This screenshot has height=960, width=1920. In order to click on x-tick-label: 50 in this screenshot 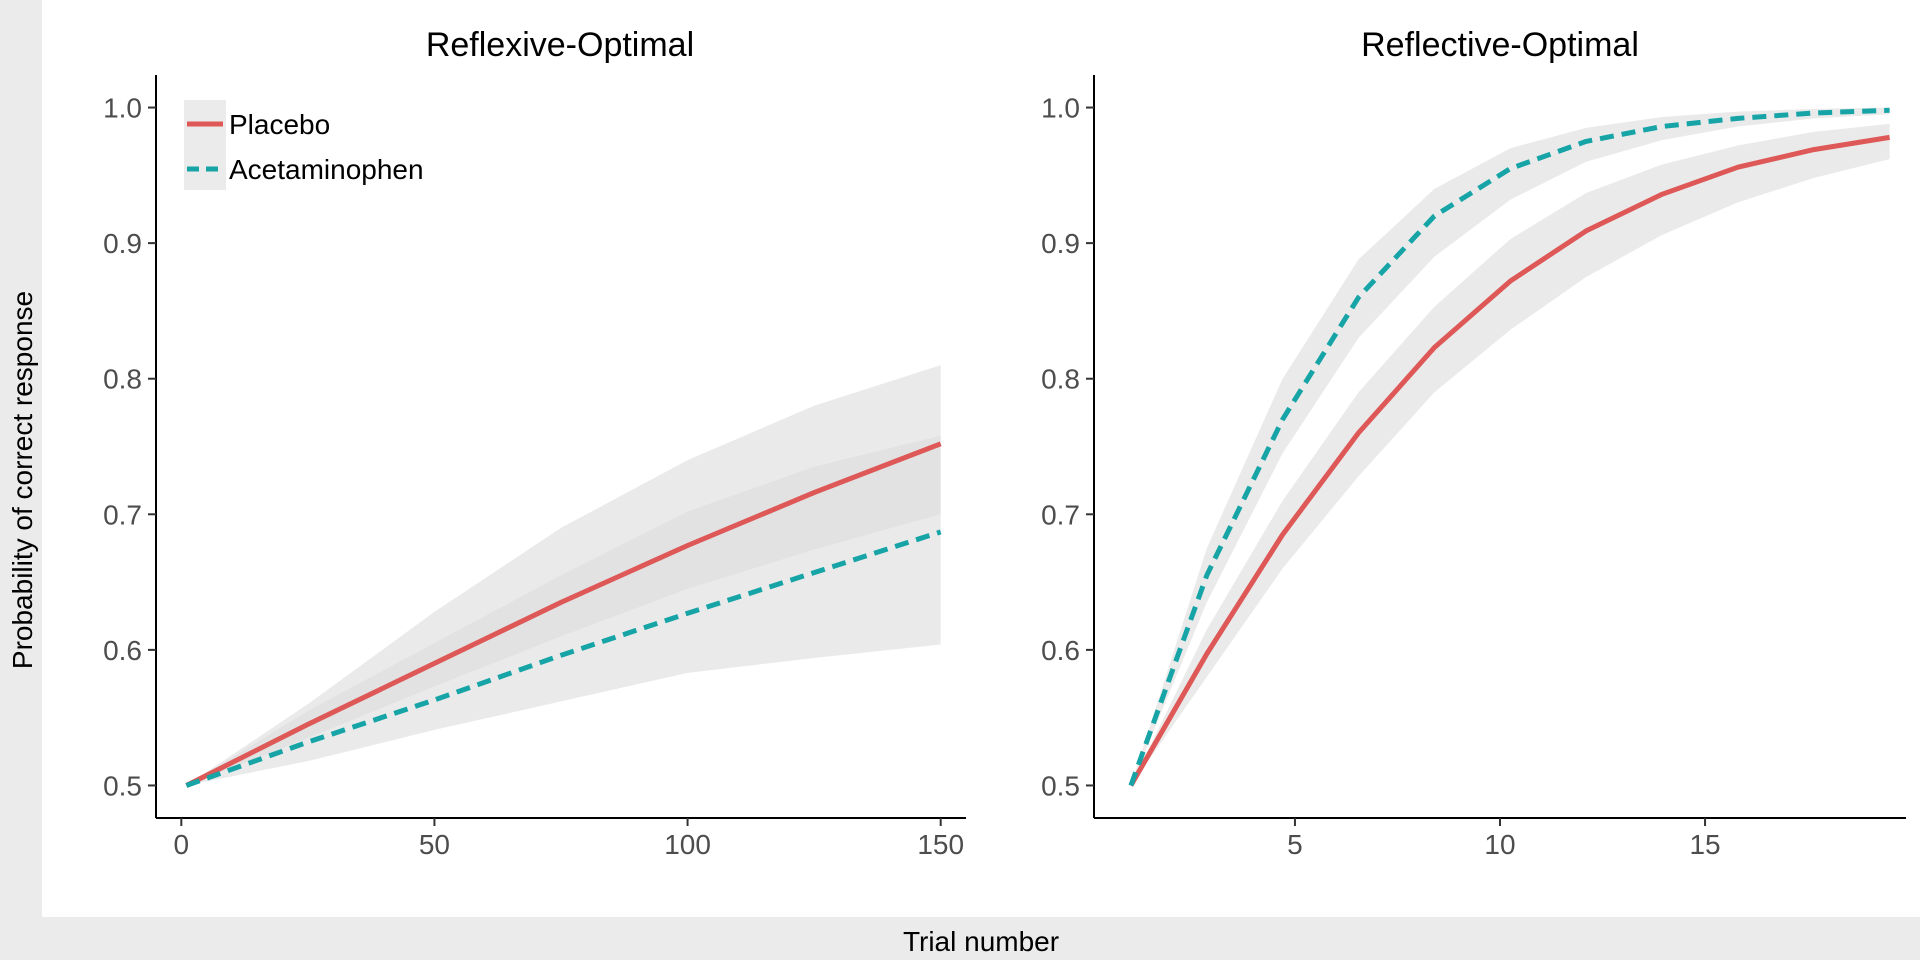, I will do `click(434, 844)`.